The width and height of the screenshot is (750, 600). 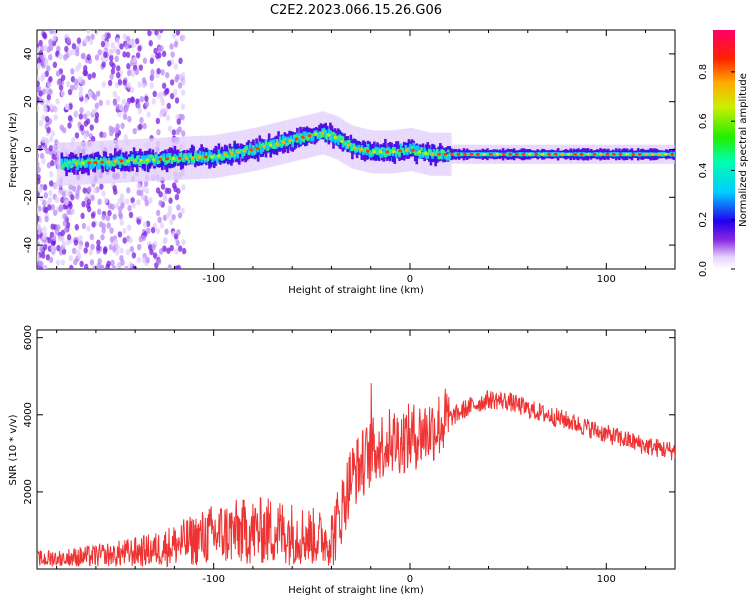 I want to click on x-tick-label: -100, so click(x=213, y=579).